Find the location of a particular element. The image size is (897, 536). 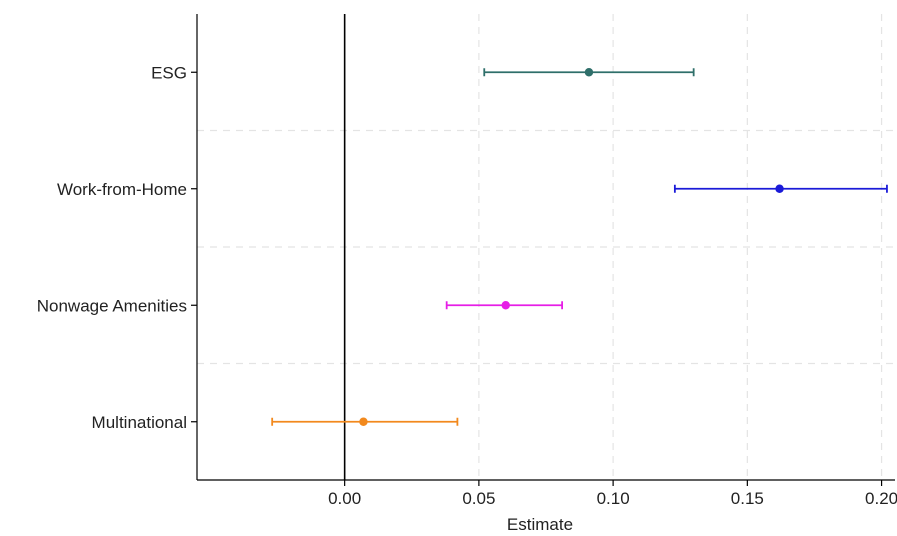

x-tick-label: 0.00 is located at coordinates (344, 498).